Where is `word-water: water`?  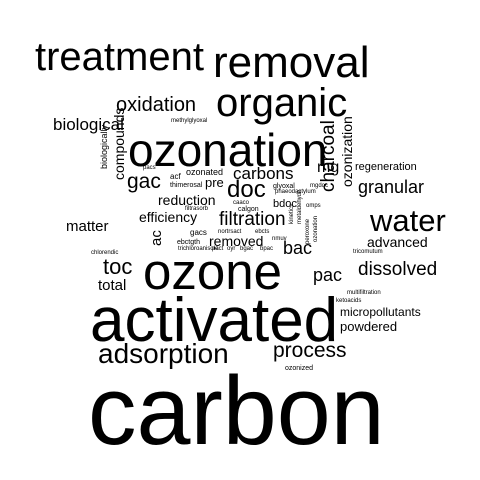 word-water: water is located at coordinates (408, 220).